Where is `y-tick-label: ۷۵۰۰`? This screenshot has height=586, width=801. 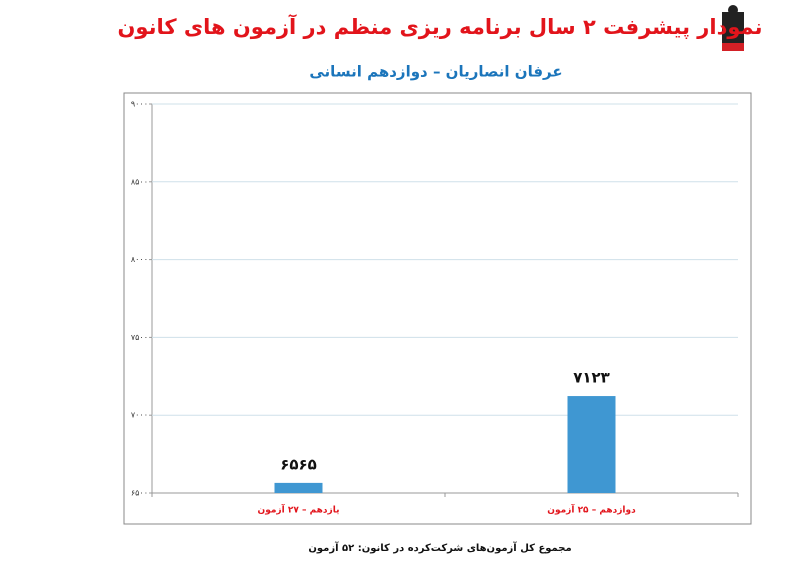
y-tick-label: ۷۵۰۰ is located at coordinates (139, 337).